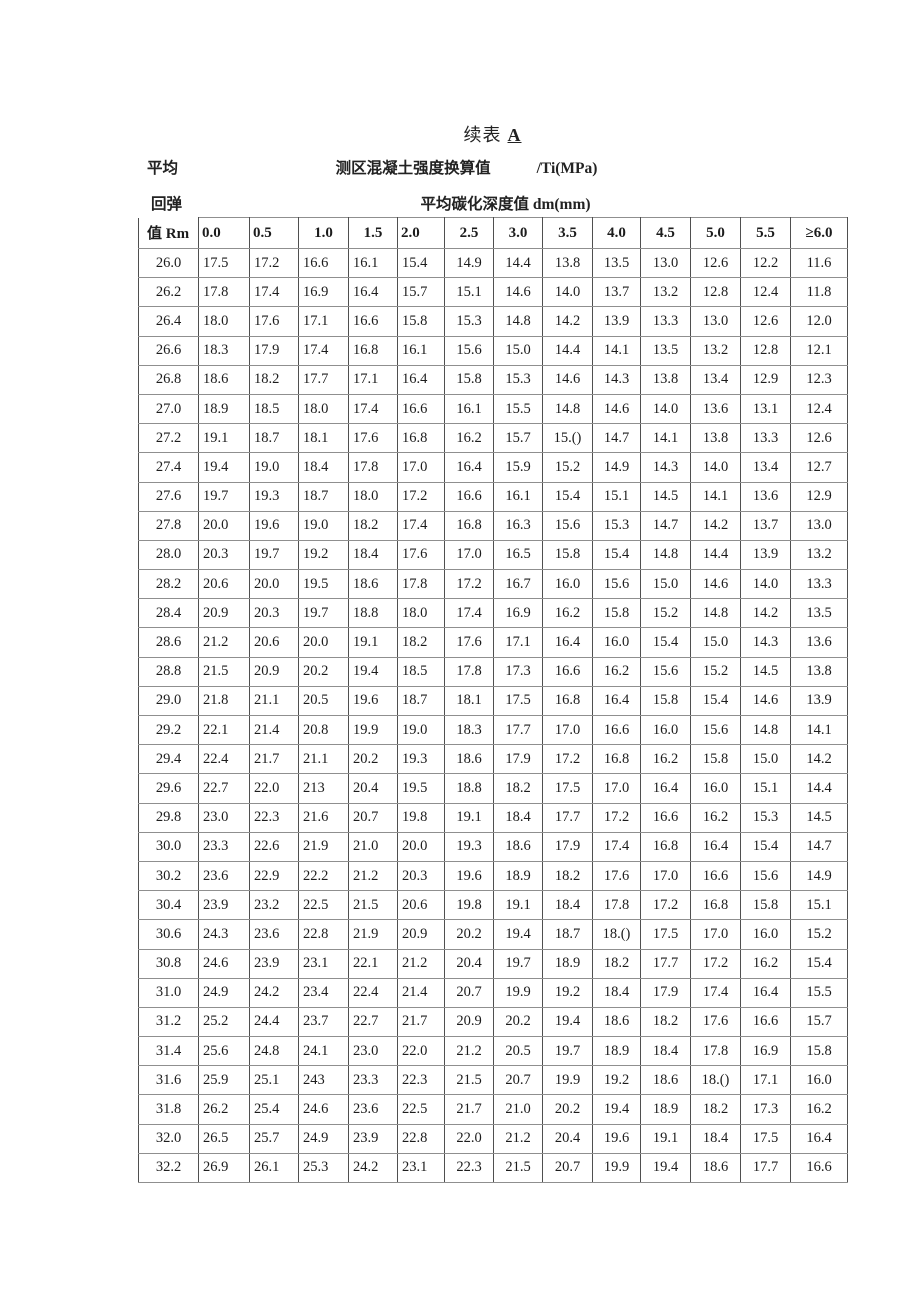  What do you see at coordinates (168, 788) in the screenshot?
I see `row-header-rm: 29.6` at bounding box center [168, 788].